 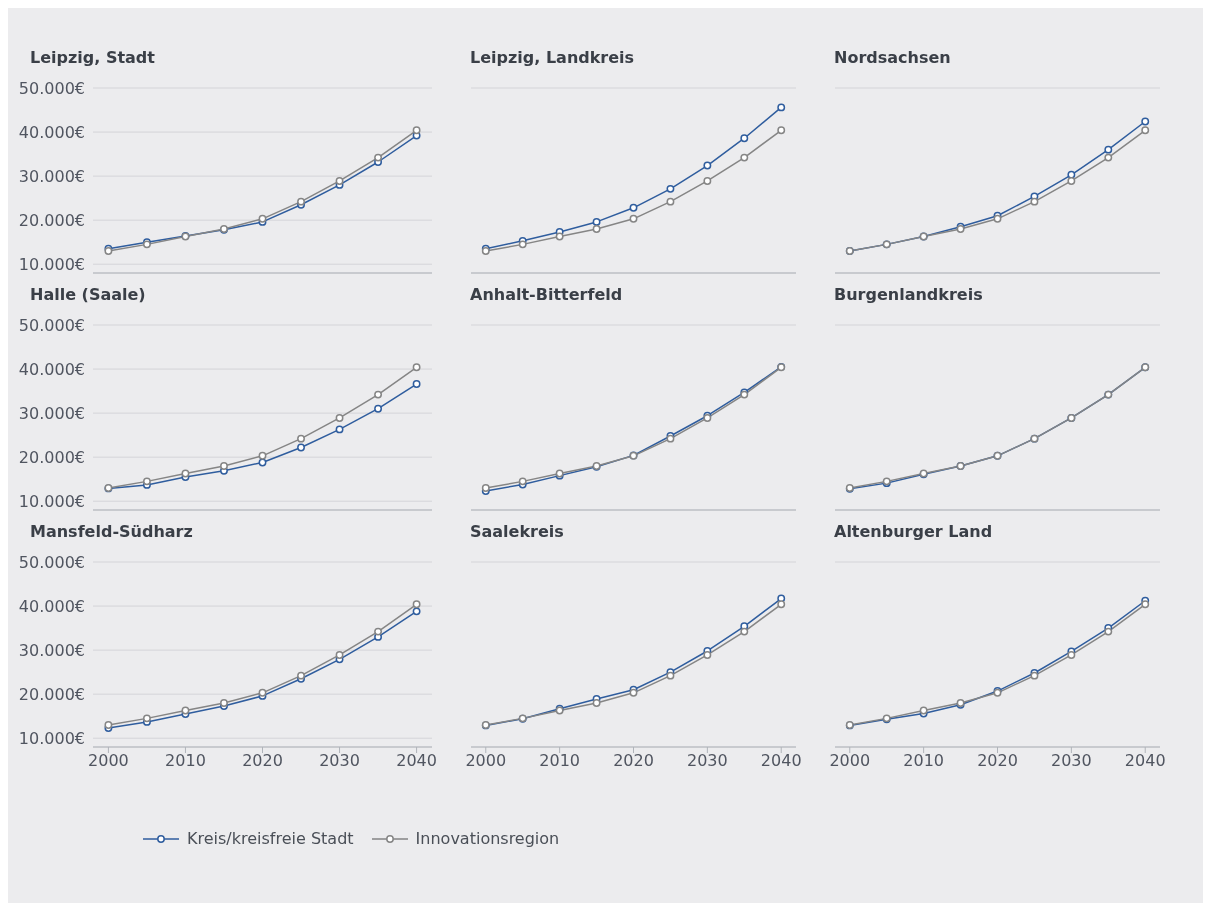 I want to click on legend-label: Innovationsregion, so click(x=487, y=838).